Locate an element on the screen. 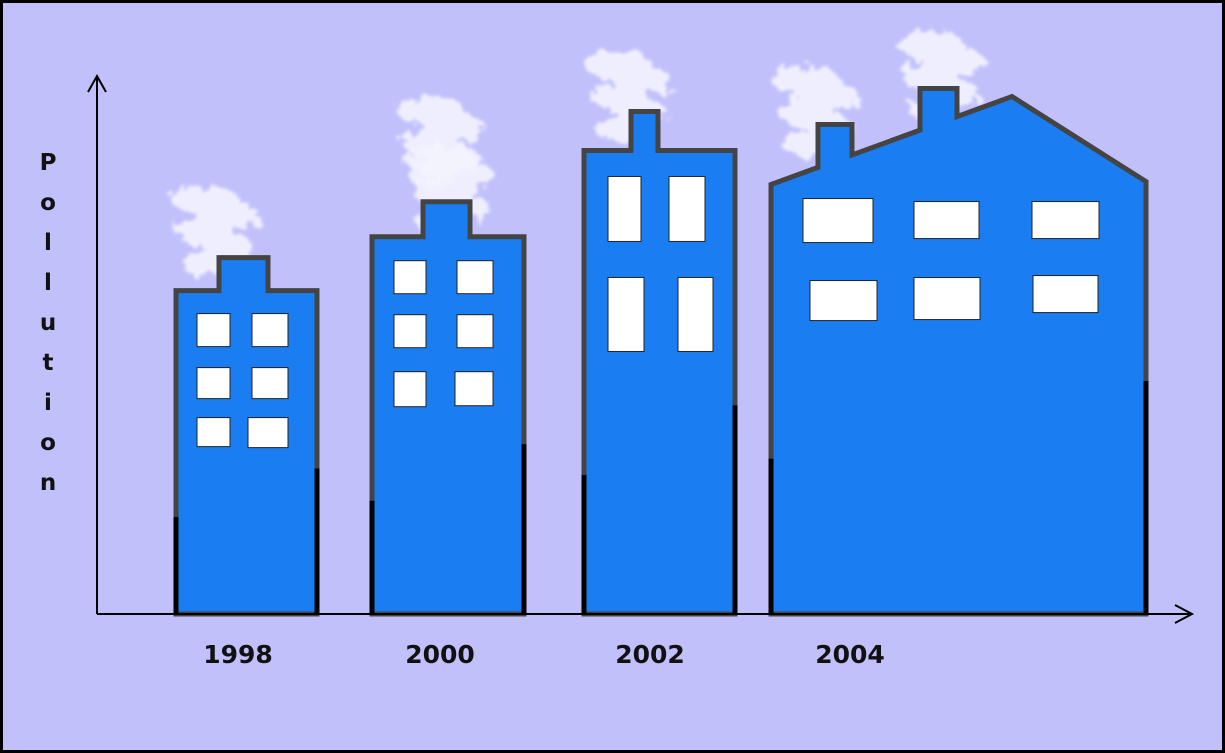 Image resolution: width=1225 pixels, height=753 pixels. smoke-puff is located at coordinates (205, 264).